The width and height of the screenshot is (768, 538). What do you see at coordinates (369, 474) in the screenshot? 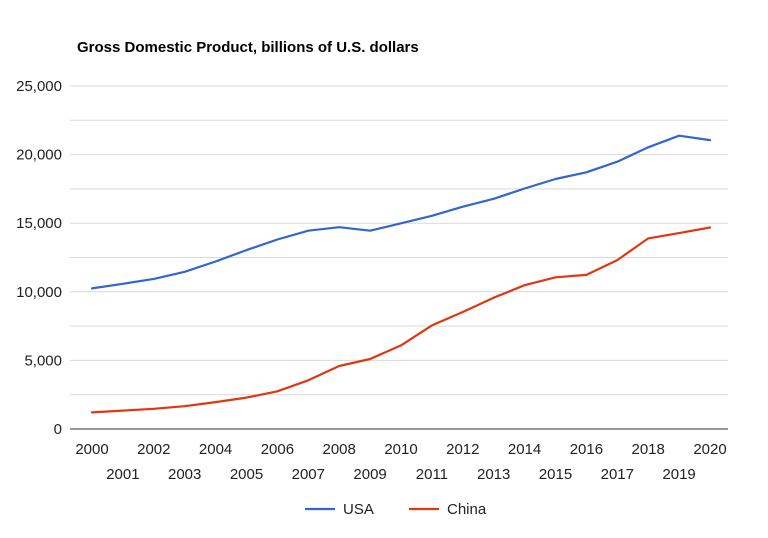
I see `x-tick-label: 2009` at bounding box center [369, 474].